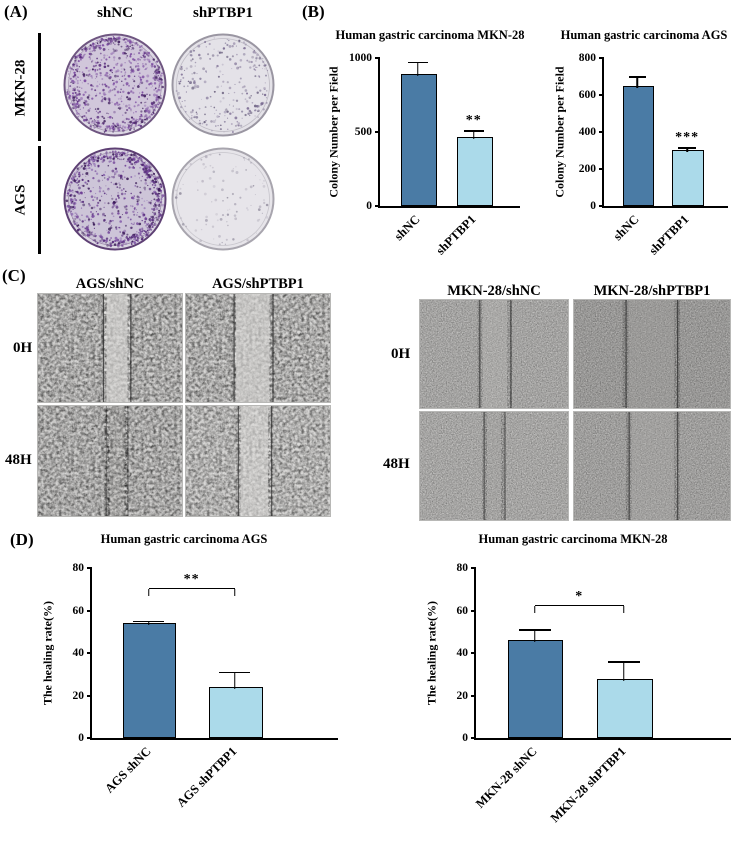 The width and height of the screenshot is (744, 847). What do you see at coordinates (20, 200) in the screenshot?
I see `panel-a-row-label-ags: AGS` at bounding box center [20, 200].